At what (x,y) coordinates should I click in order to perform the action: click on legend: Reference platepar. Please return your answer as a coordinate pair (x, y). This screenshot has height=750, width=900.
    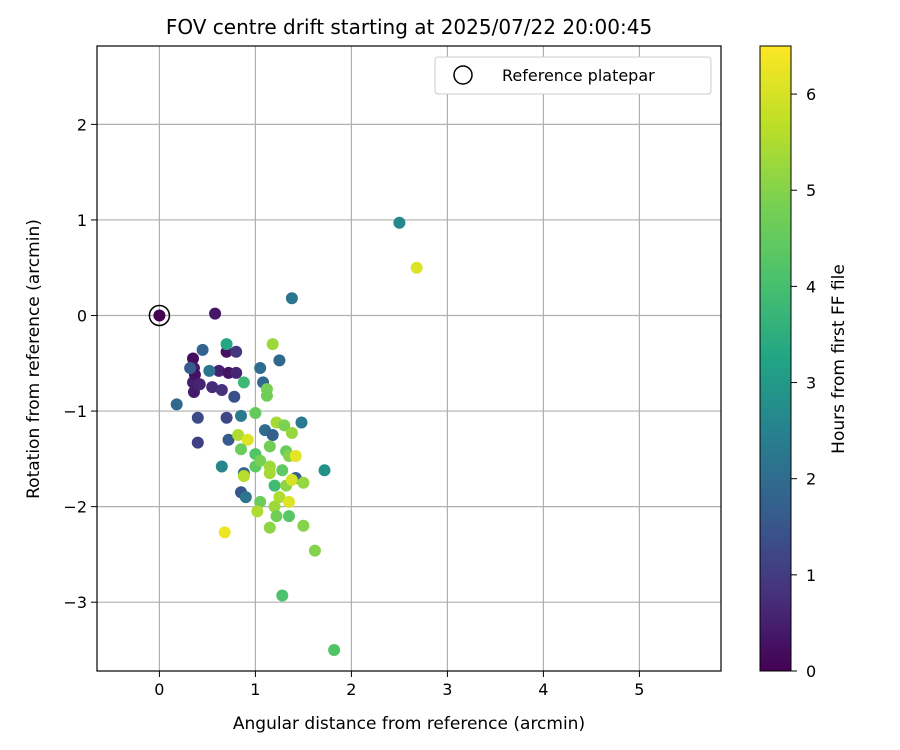
    Looking at the image, I should click on (573, 75).